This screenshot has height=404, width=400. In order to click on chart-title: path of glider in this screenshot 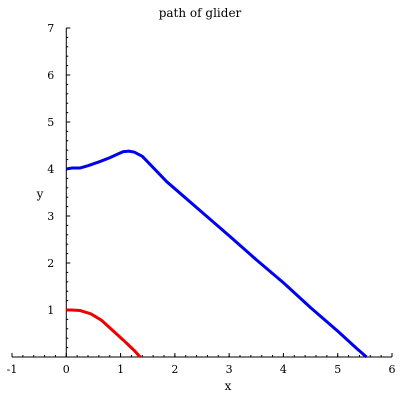, I will do `click(200, 13)`.